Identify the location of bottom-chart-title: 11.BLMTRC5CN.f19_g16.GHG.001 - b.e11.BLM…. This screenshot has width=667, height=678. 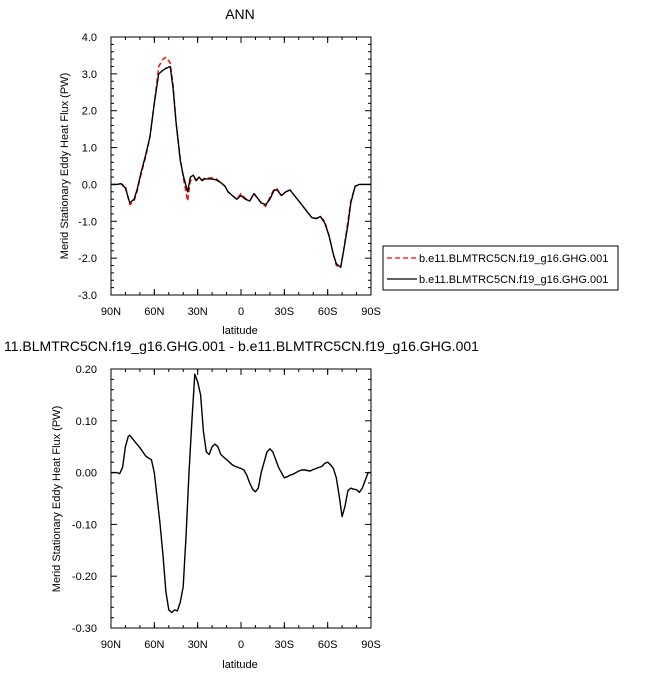
(241, 346).